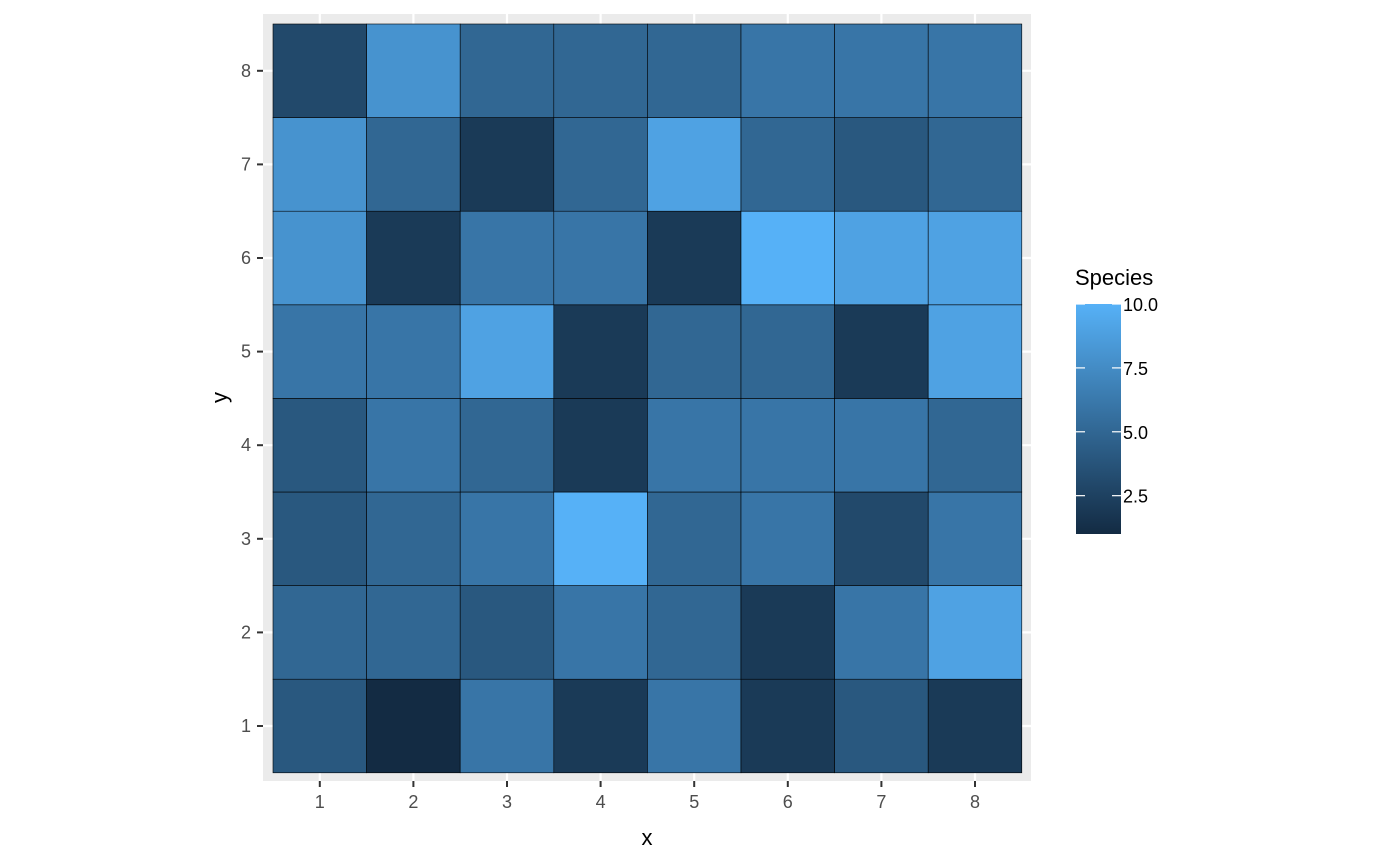 The width and height of the screenshot is (1400, 866). What do you see at coordinates (252, 398) in the screenshot?
I see `y-axis: 1 2 3 4 5 6 7 8` at bounding box center [252, 398].